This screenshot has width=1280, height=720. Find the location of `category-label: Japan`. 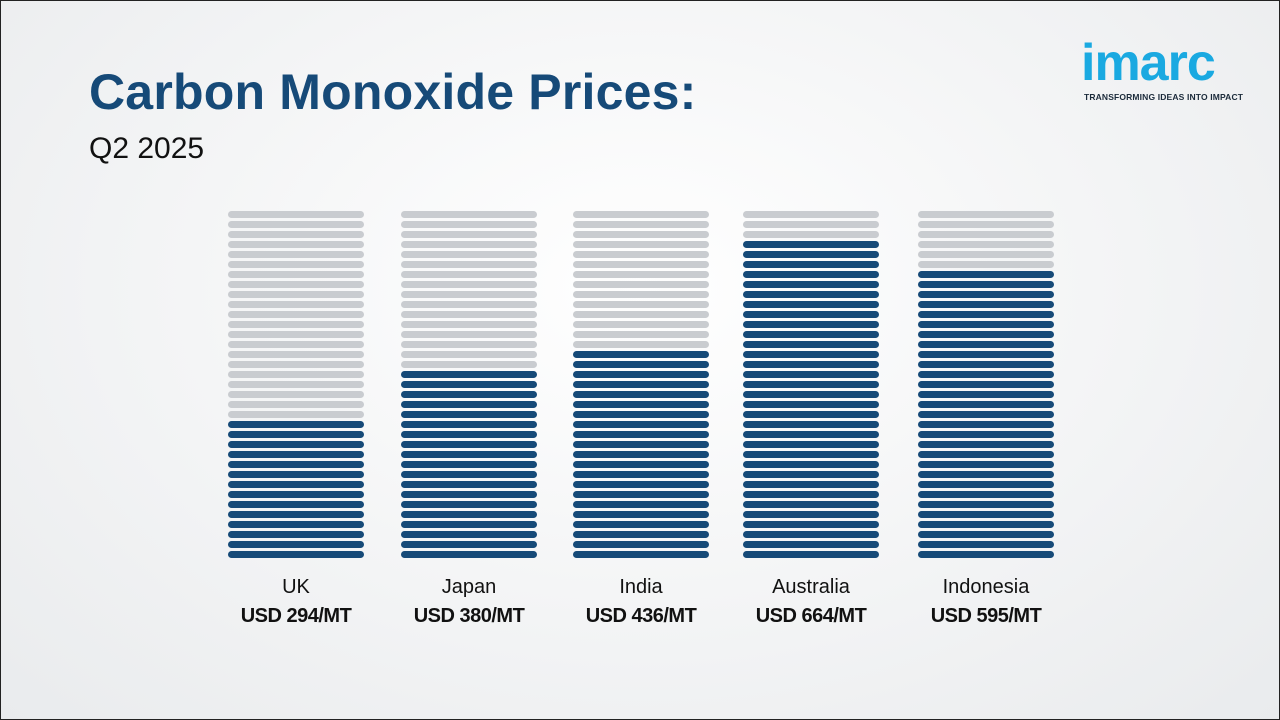

category-label: Japan is located at coordinates (469, 587).